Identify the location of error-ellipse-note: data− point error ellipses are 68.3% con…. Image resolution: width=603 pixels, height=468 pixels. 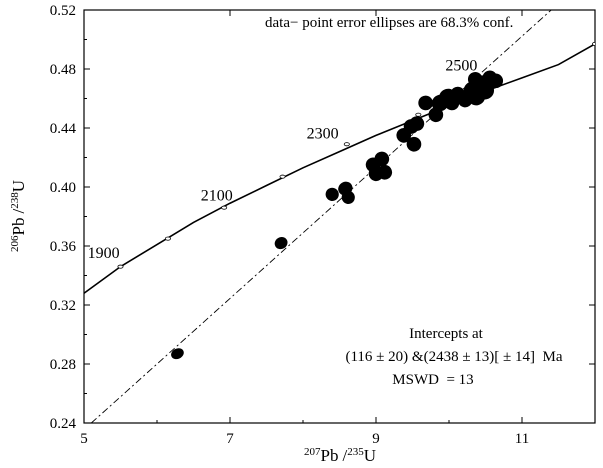
(389, 23).